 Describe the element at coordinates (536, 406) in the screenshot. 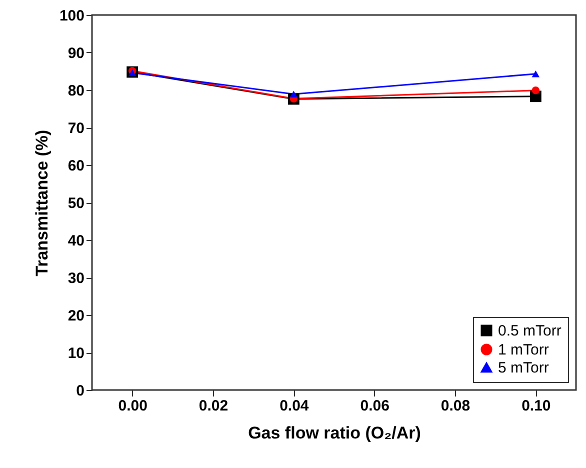

I see `x-tick-label: 0.10` at that location.